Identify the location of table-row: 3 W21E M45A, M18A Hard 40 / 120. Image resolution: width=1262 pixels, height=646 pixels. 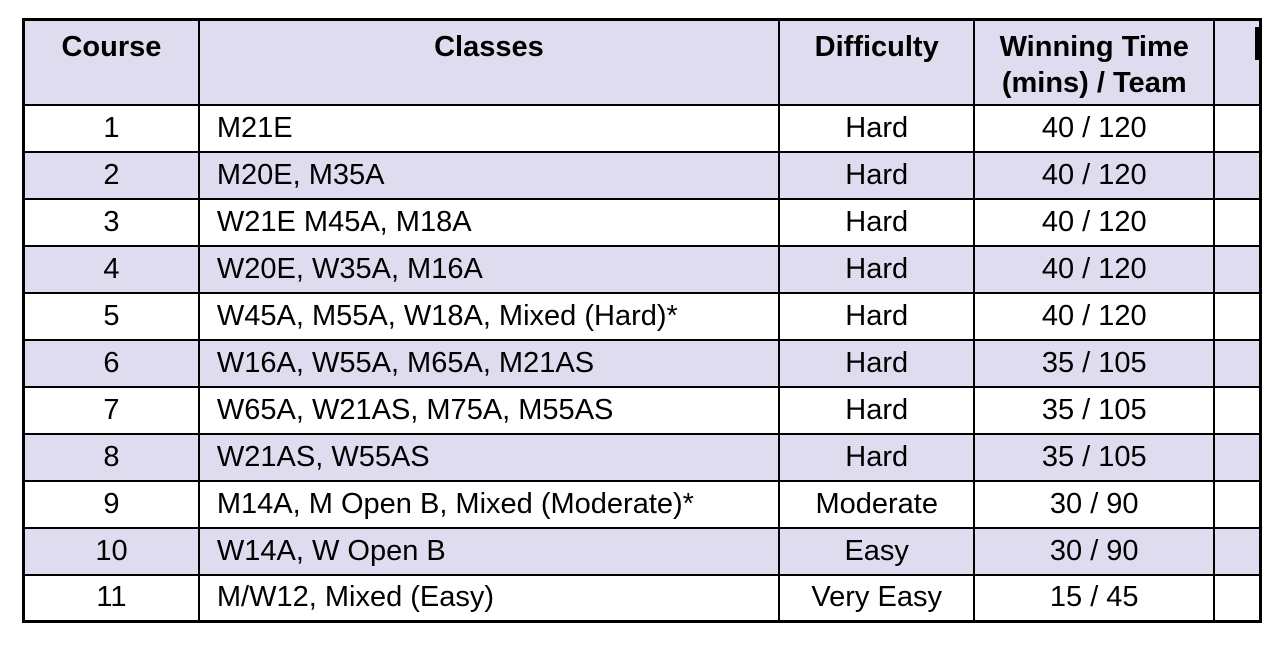
(642, 222).